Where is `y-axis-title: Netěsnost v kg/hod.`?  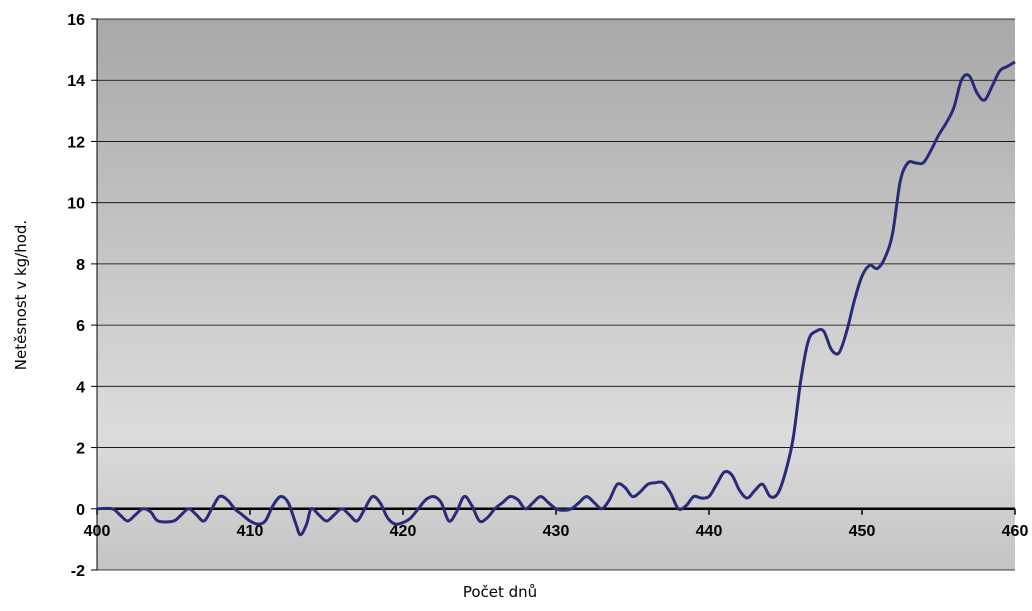
y-axis-title: Netěsnost v kg/hod. is located at coordinates (21, 295).